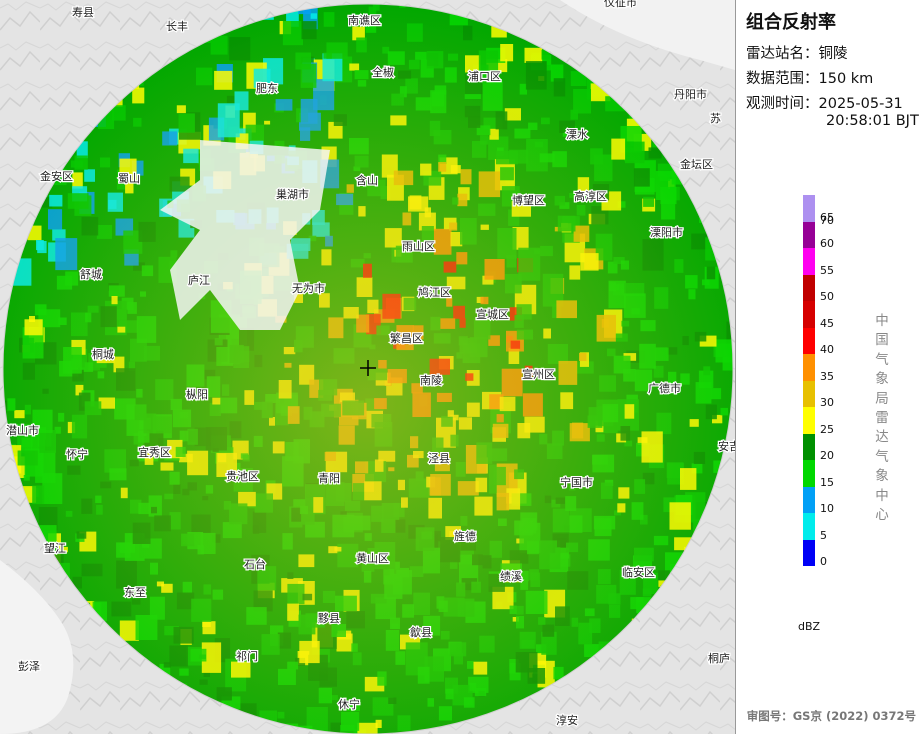  What do you see at coordinates (267, 88) in the screenshot?
I see `place-label: 肥东` at bounding box center [267, 88].